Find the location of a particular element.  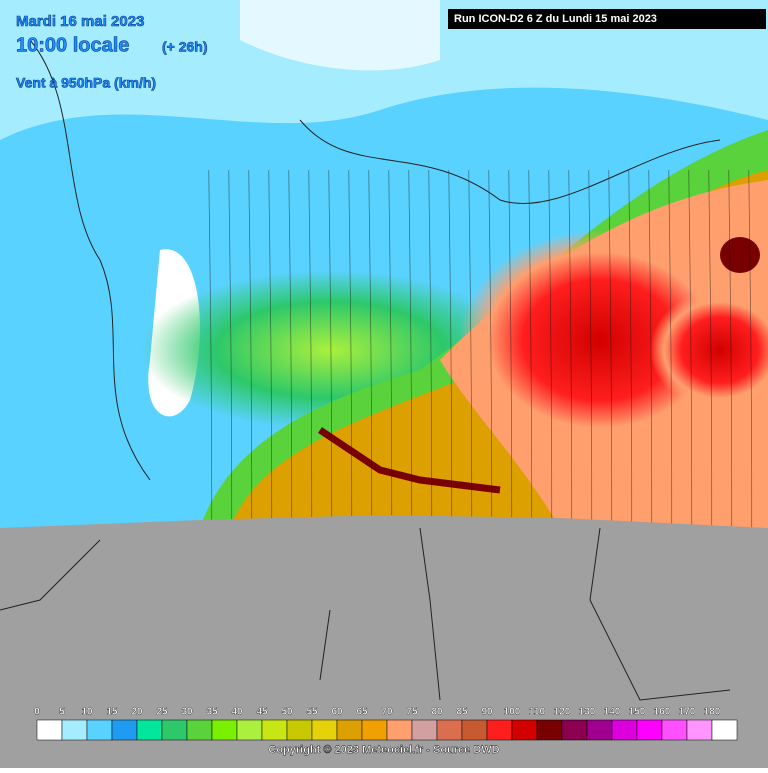

legend-label: 0 is located at coordinates (37, 712).